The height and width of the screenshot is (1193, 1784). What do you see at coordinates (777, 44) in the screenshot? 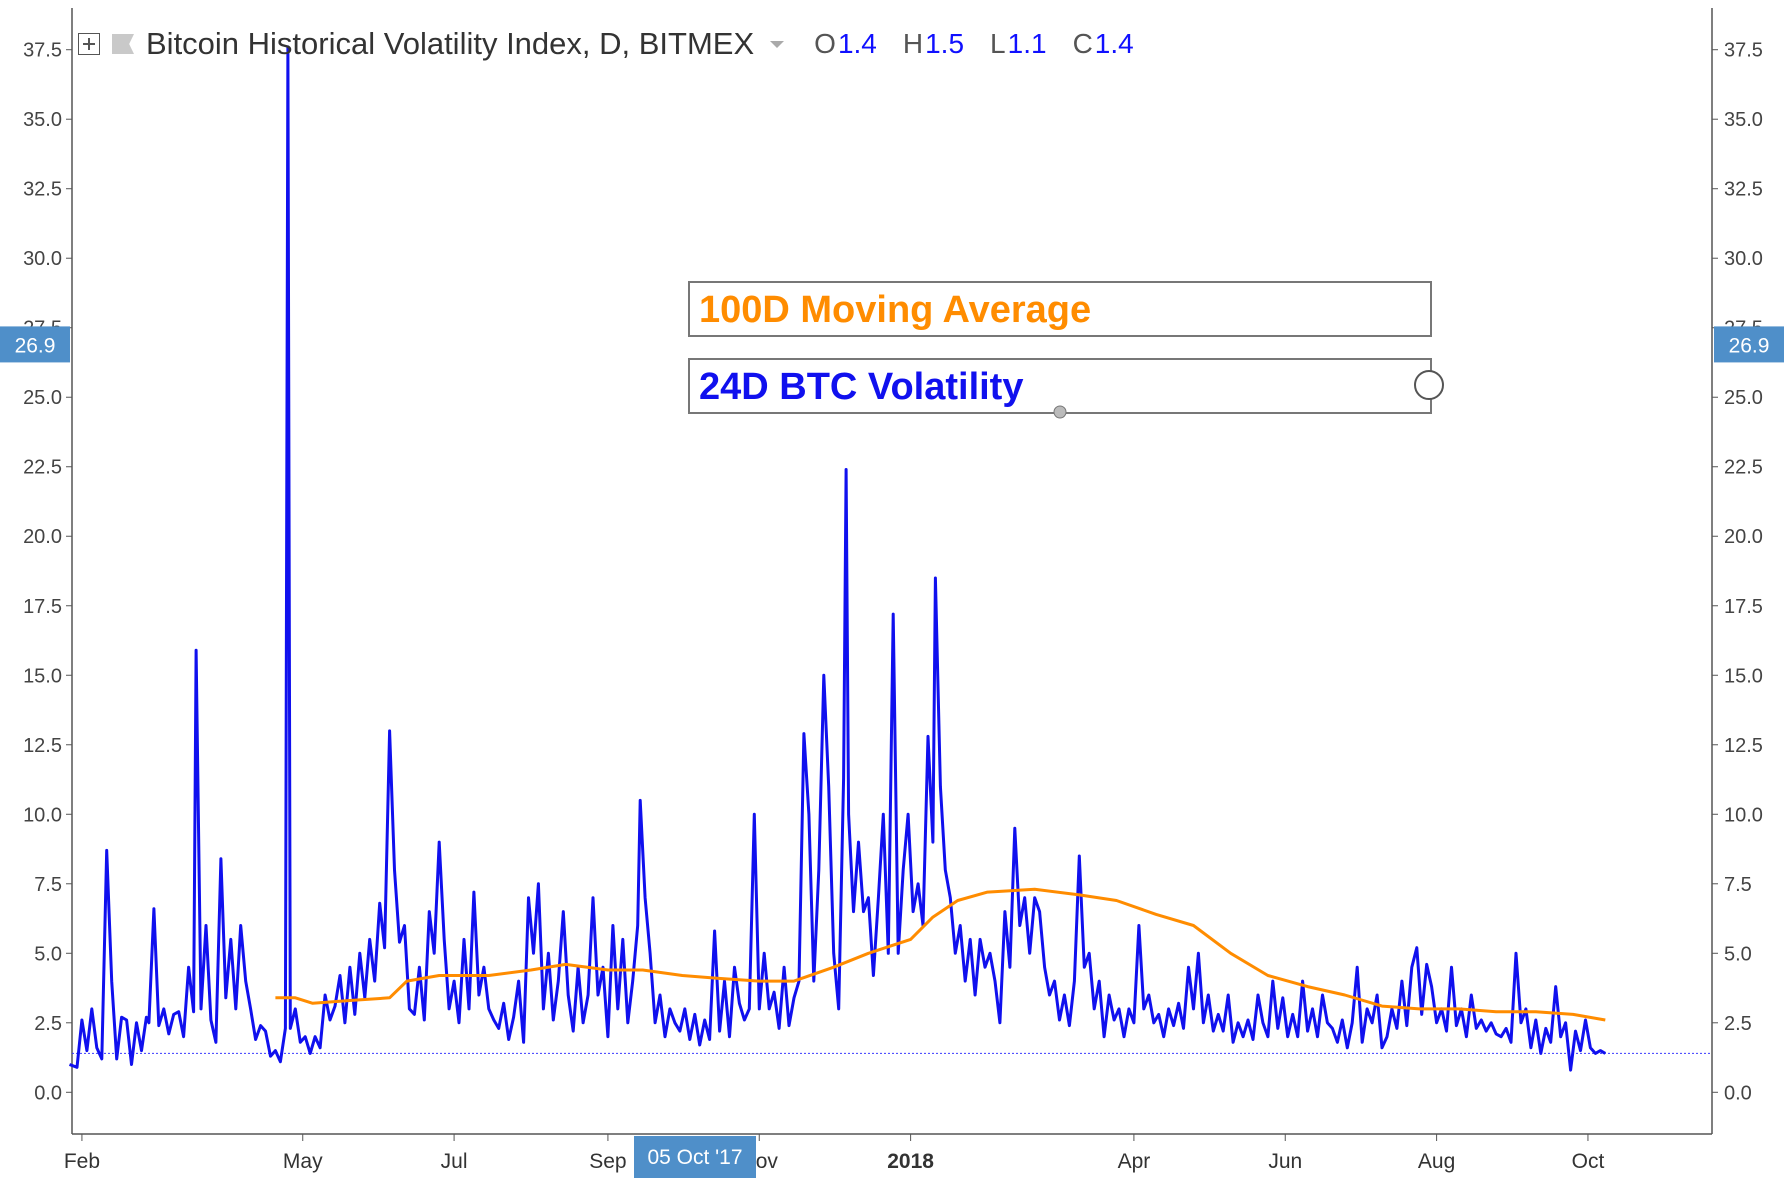
I see `caret-down-icon` at bounding box center [777, 44].